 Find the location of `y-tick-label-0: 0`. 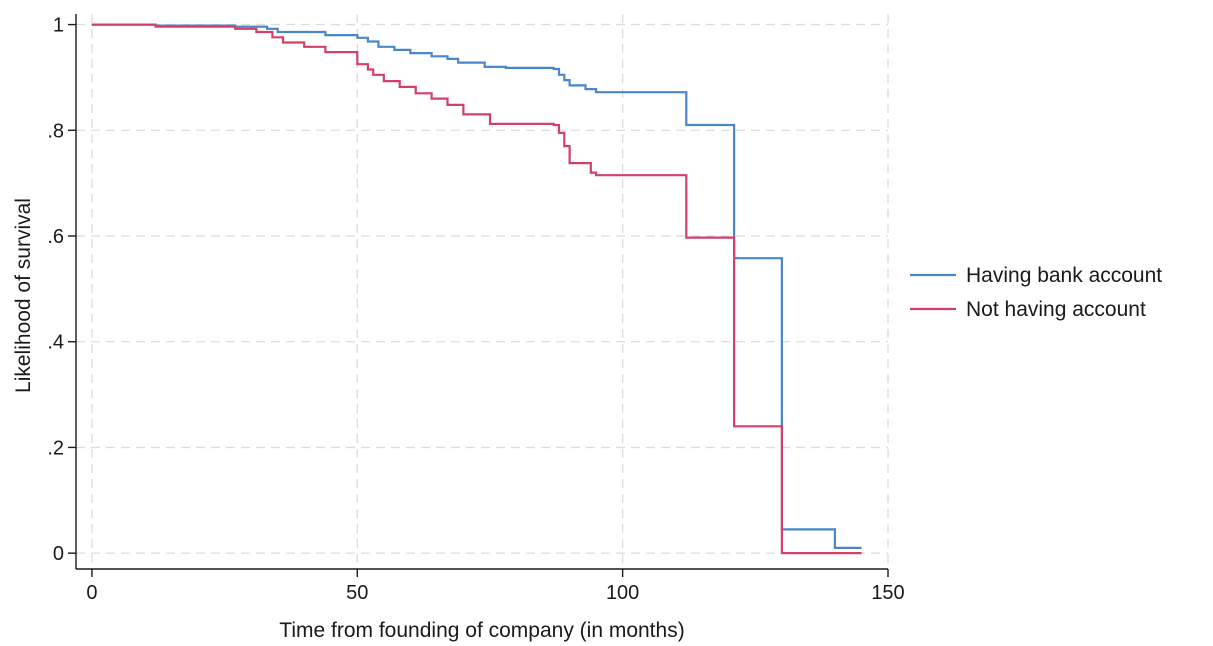

y-tick-label-0: 0 is located at coordinates (58, 554).